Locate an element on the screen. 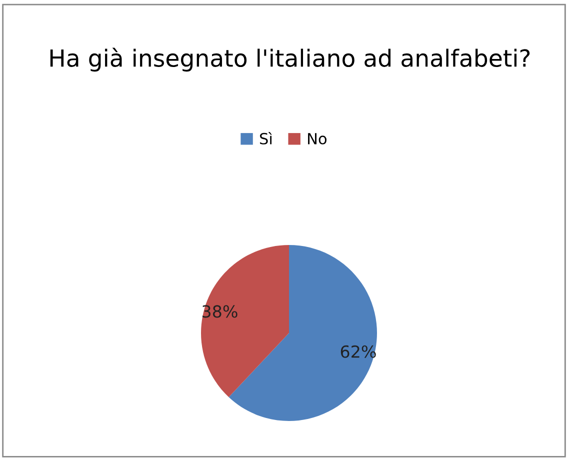 The width and height of the screenshot is (568, 459). chart-title: Ha già insegnato l'italiano ad analfabeti? is located at coordinates (290, 60).